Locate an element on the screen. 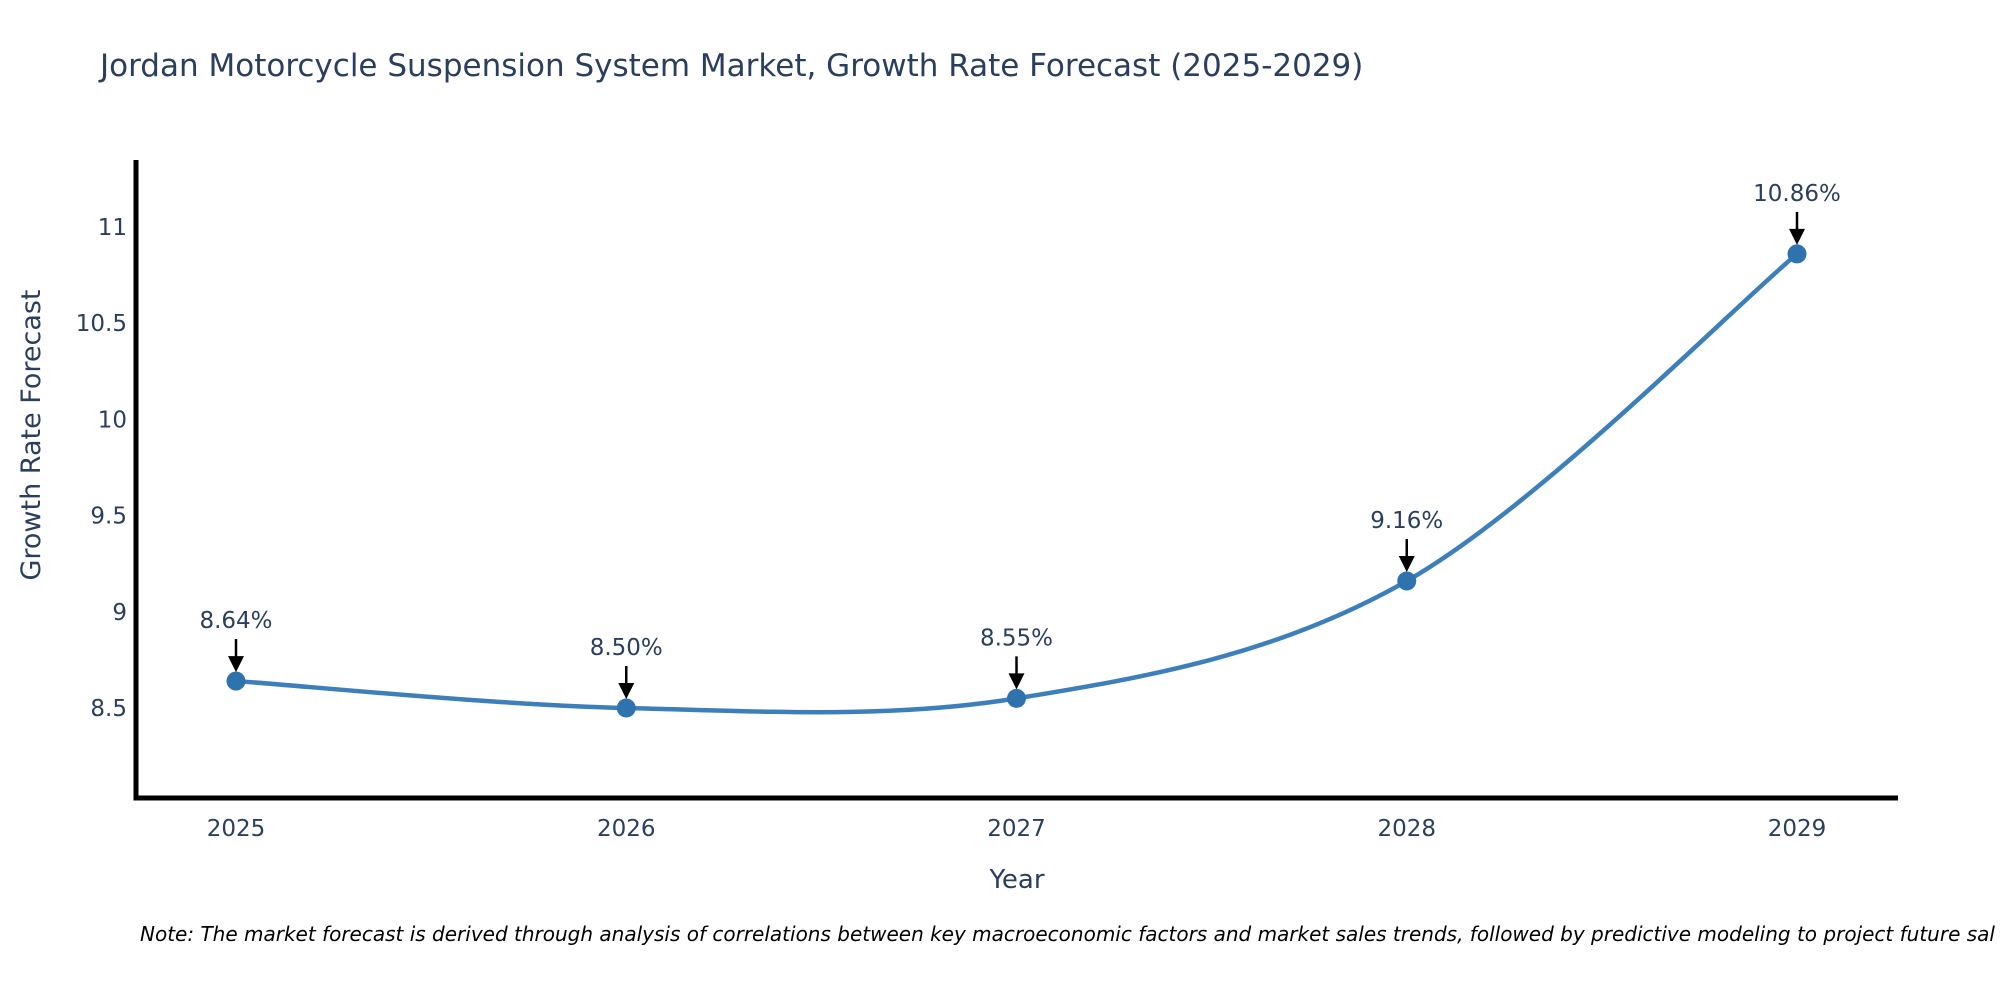 The image size is (2000, 1000). x-tick-label: 2026 is located at coordinates (626, 829).